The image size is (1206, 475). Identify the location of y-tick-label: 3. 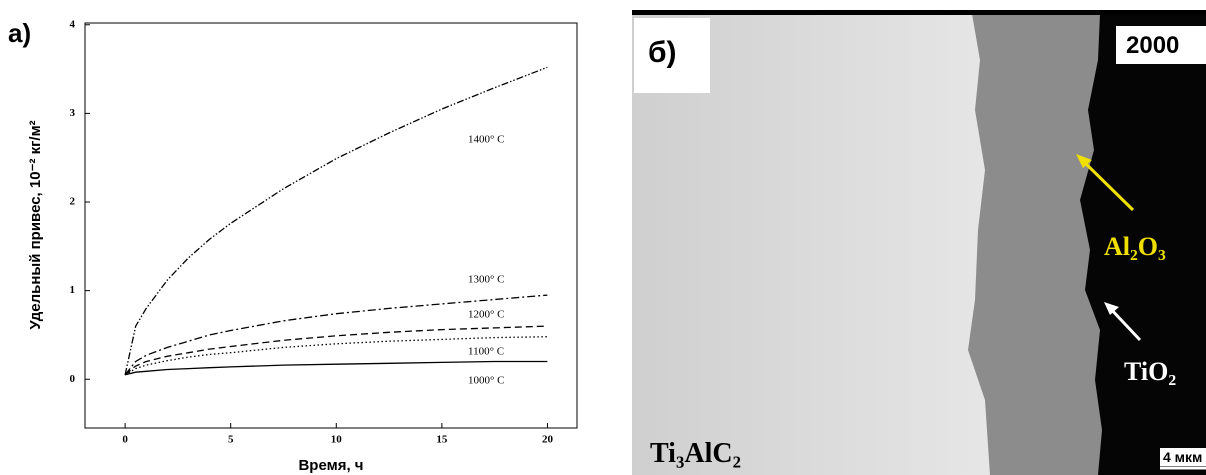
(73, 113).